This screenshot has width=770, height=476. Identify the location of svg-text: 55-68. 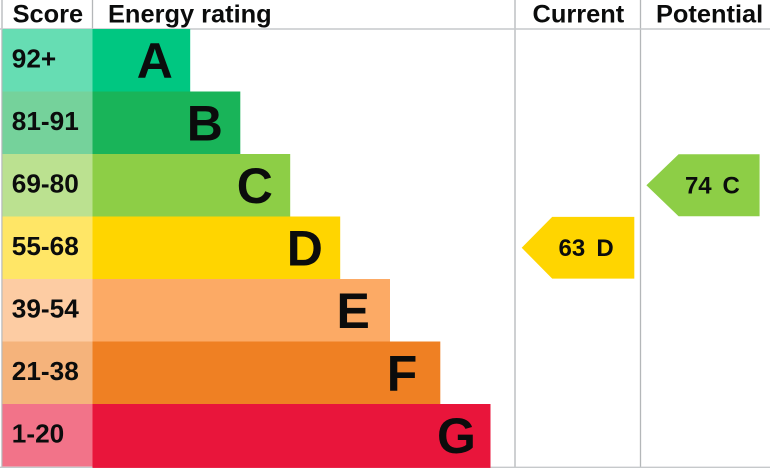
(45, 246).